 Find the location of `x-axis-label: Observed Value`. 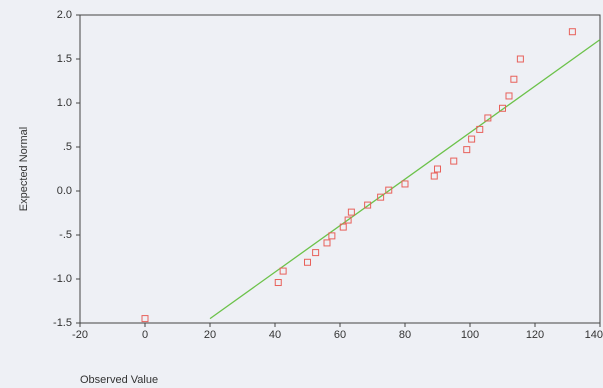

x-axis-label: Observed Value is located at coordinates (119, 380).